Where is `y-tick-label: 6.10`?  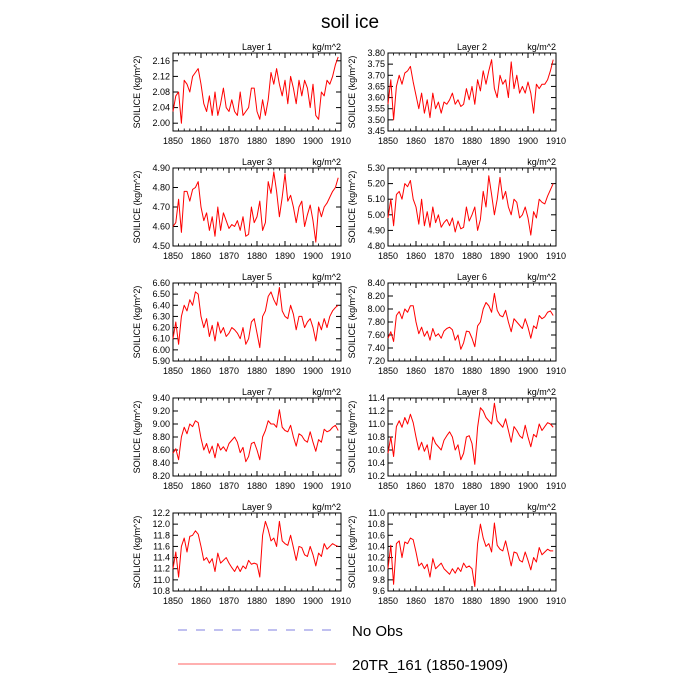 y-tick-label: 6.10 is located at coordinates (161, 339).